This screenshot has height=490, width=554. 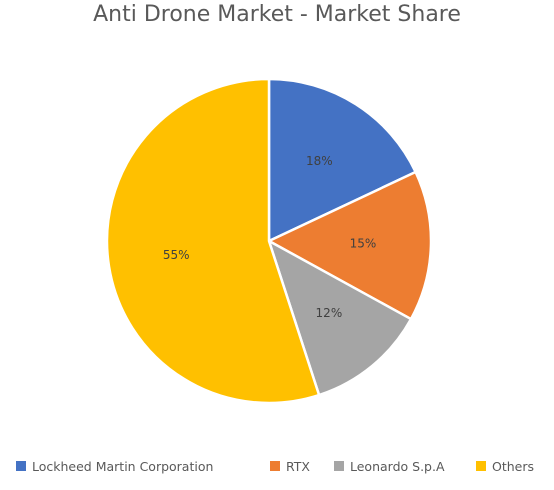 What do you see at coordinates (123, 466) in the screenshot?
I see `legend-label-lockheed-martin-corporation: Lockheed Martin Corporation` at bounding box center [123, 466].